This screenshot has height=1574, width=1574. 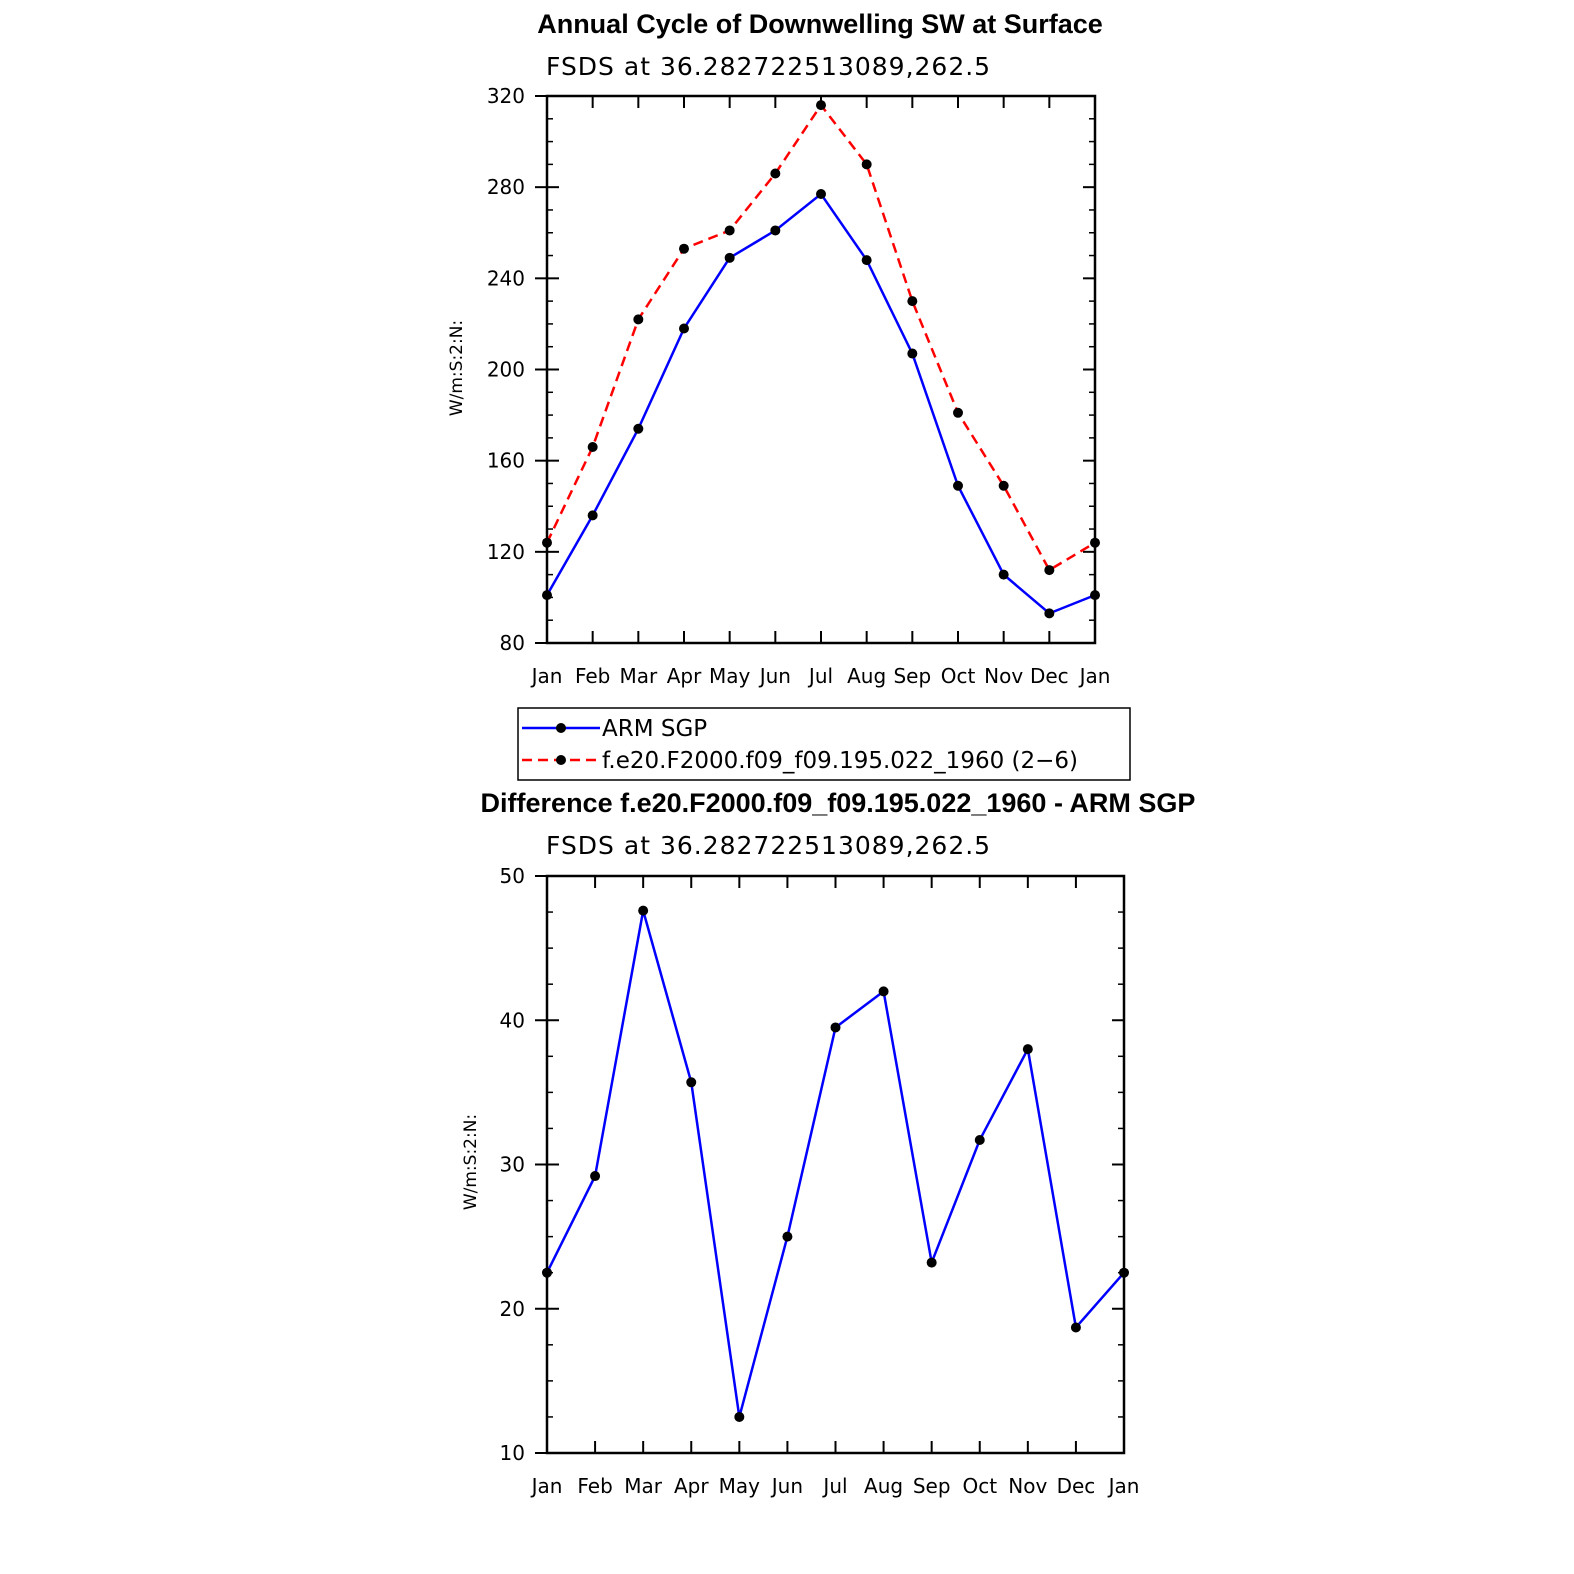 What do you see at coordinates (768, 845) in the screenshot?
I see `chart-2-subtitle: FSDS at 36.282722513089,262.5` at bounding box center [768, 845].